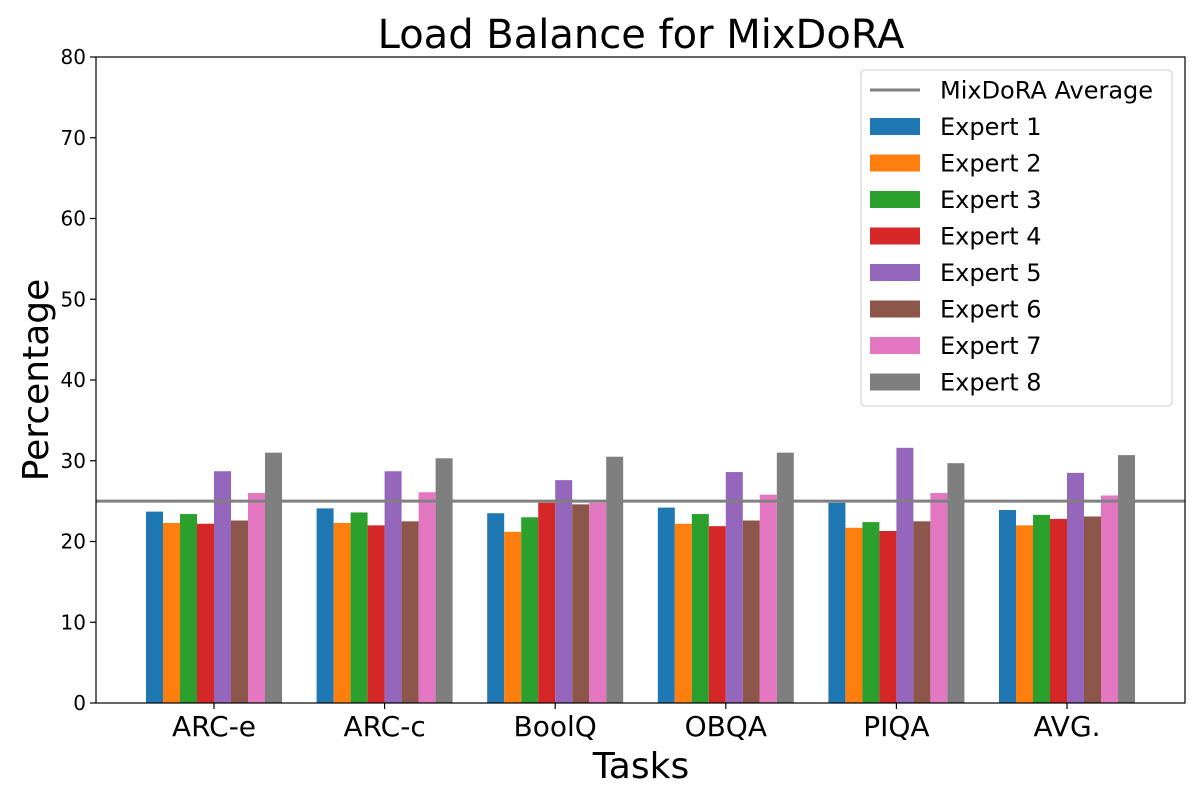 The width and height of the screenshot is (1200, 800). What do you see at coordinates (991, 200) in the screenshot?
I see `legend-label: Expert 3` at bounding box center [991, 200].